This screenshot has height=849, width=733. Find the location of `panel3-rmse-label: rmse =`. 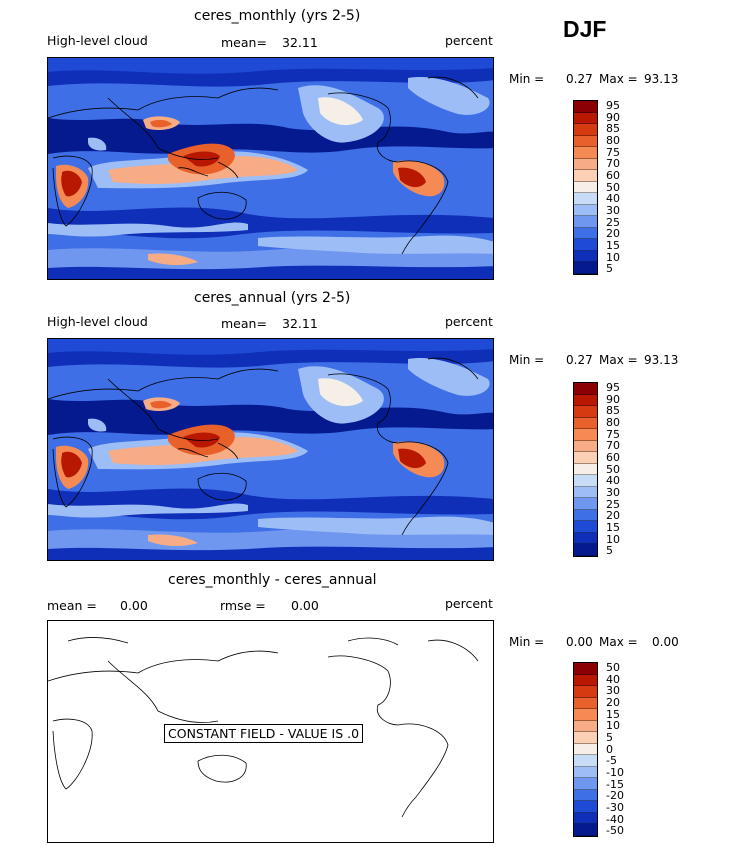

panel3-rmse-label: rmse = is located at coordinates (243, 605).